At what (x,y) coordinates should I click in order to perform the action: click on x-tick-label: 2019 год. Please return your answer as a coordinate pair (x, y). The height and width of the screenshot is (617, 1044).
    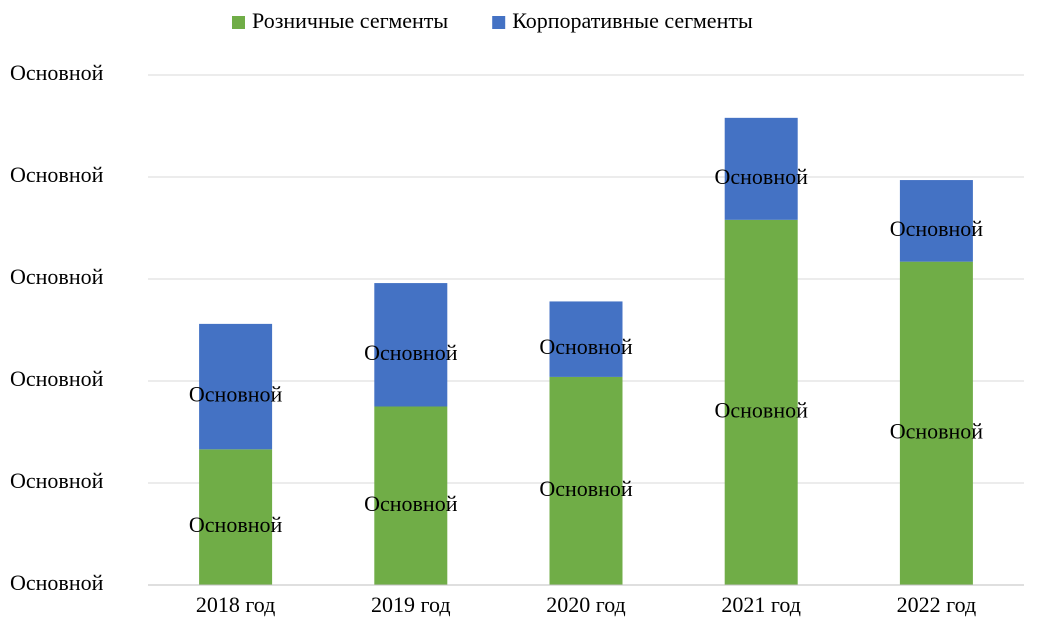
    Looking at the image, I should click on (411, 604).